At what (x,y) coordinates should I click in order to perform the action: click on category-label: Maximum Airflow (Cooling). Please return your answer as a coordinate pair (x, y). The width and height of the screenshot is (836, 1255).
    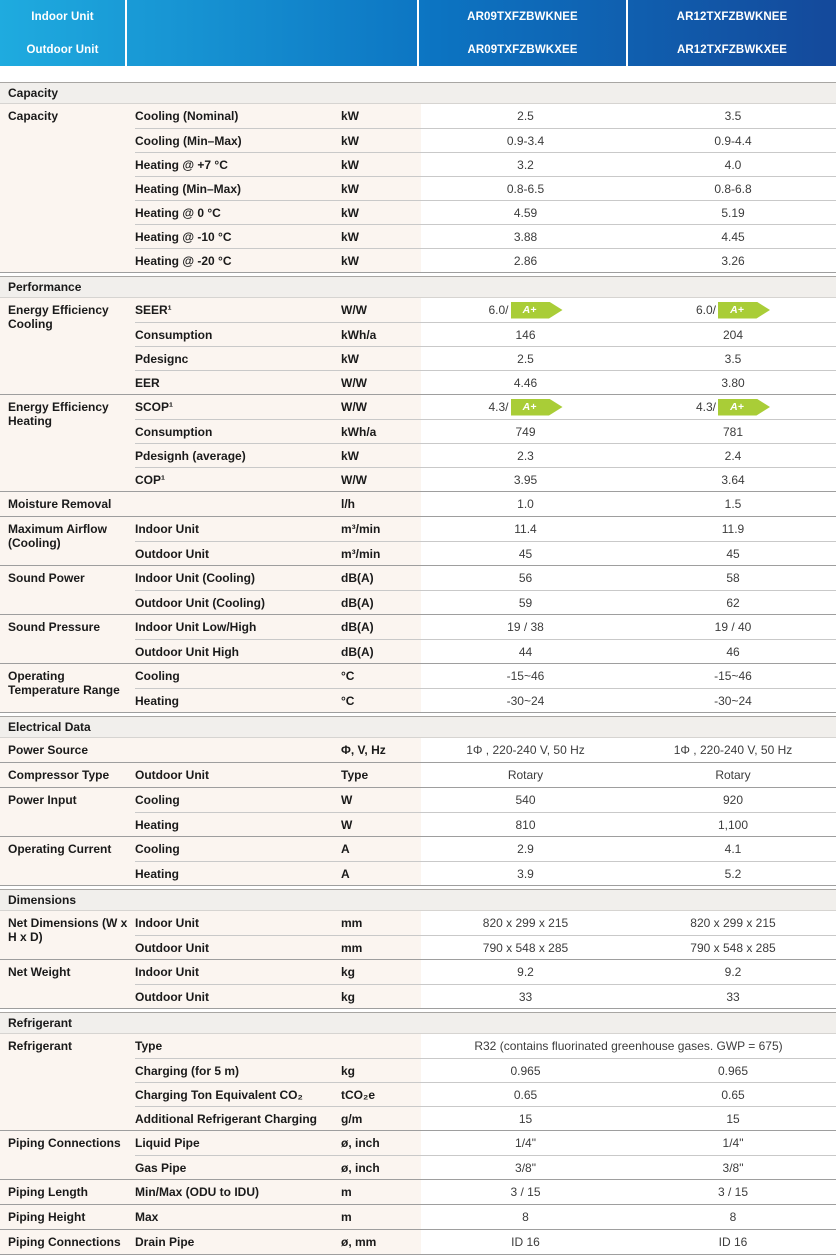
    Looking at the image, I should click on (57, 536).